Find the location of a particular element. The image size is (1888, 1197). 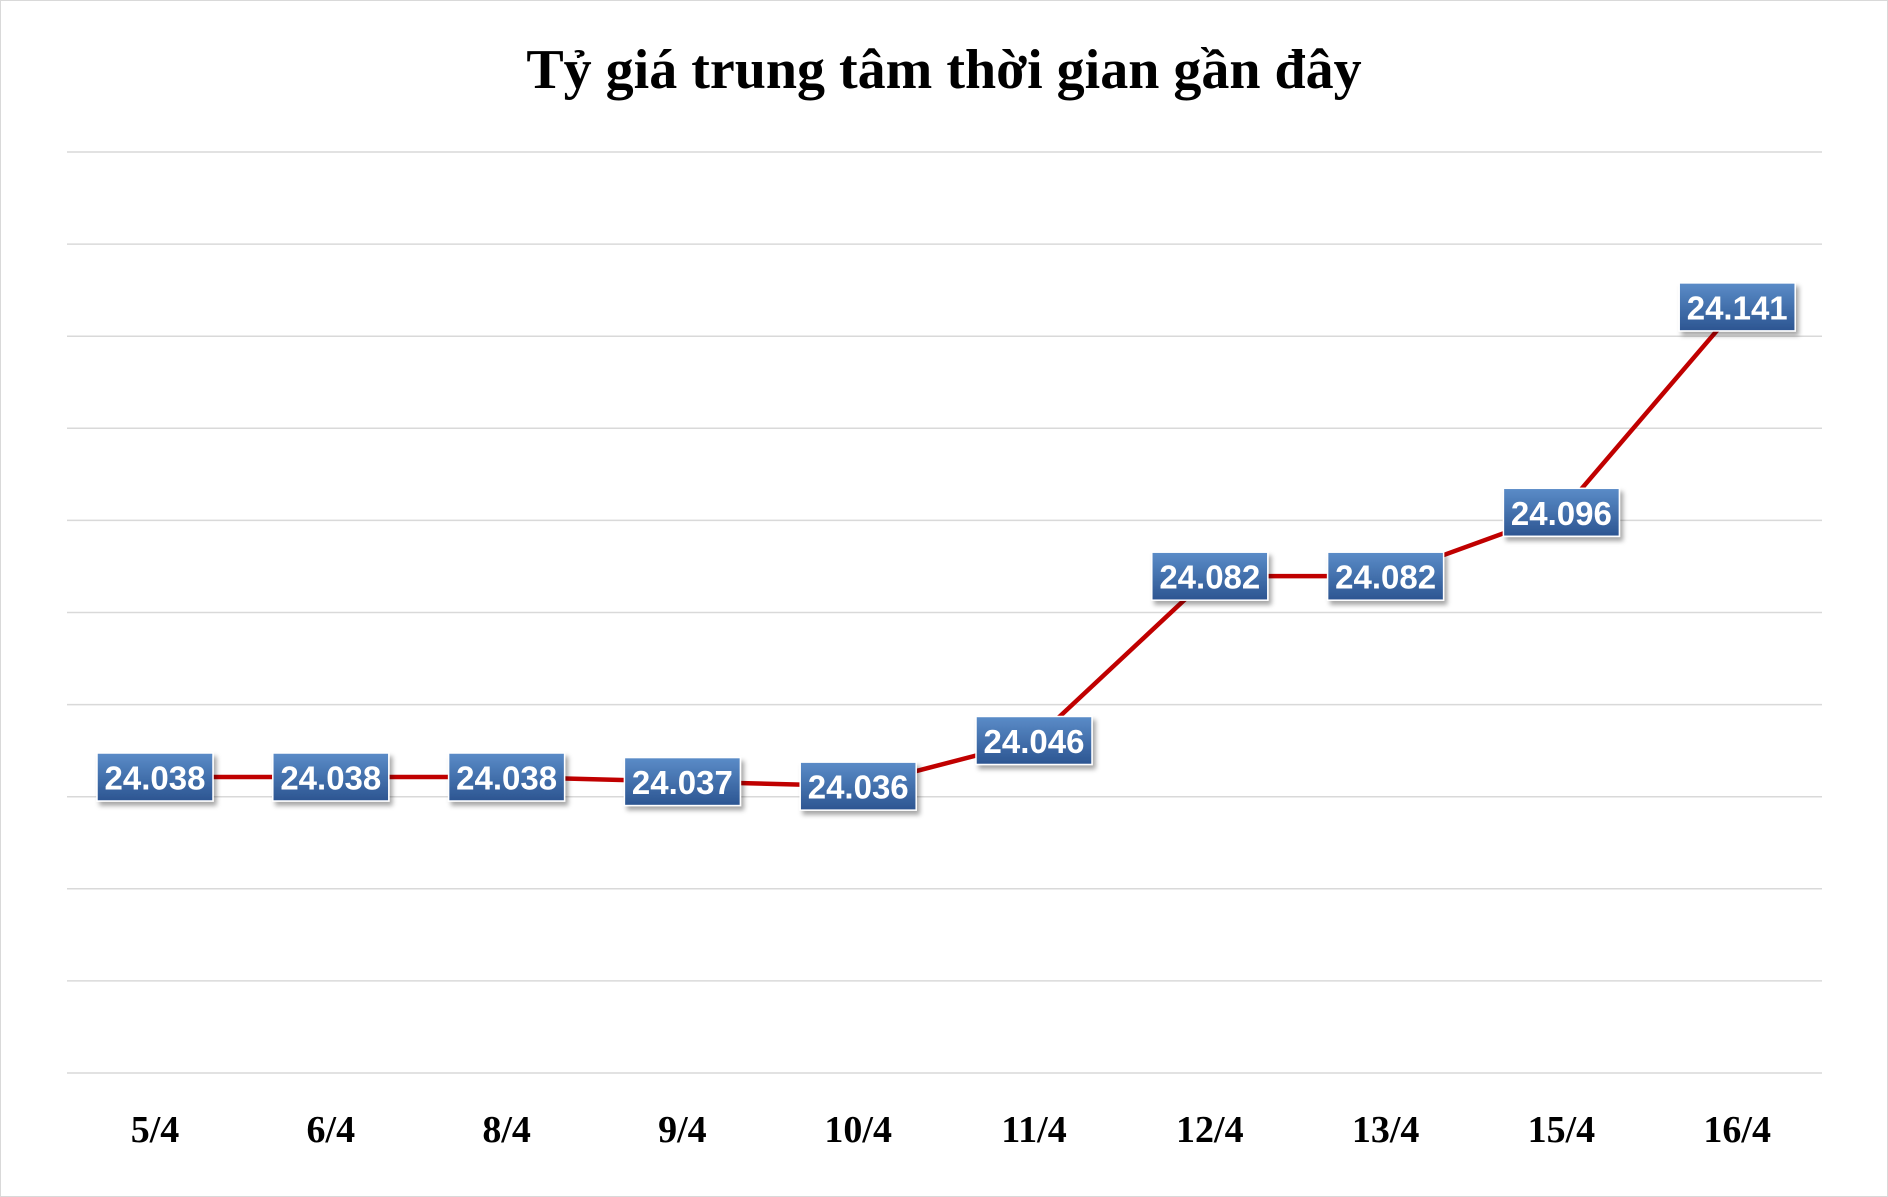

data-label-text: 24.036 is located at coordinates (858, 787).